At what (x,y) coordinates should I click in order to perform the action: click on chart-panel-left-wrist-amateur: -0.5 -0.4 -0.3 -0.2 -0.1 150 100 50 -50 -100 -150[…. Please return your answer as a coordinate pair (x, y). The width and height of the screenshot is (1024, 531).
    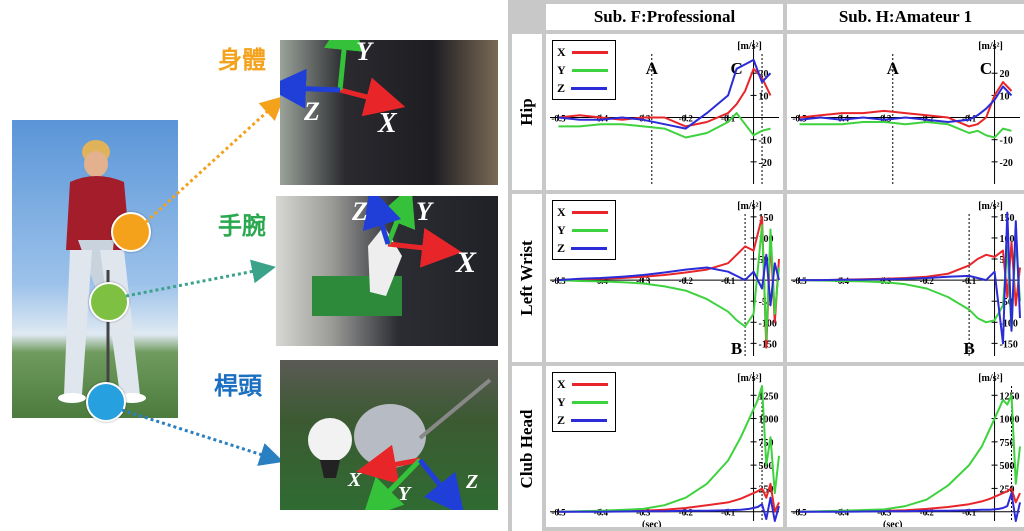
    Looking at the image, I should click on (905, 278).